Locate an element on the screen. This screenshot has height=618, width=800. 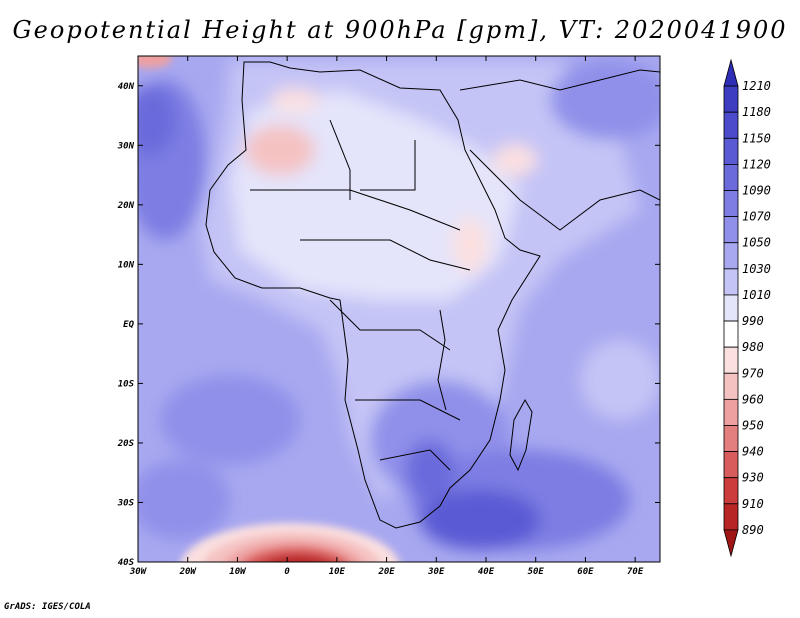
x-axis-labels: 30W 20W 10W 0 10E 20E 30E 40E 50E 60E 70E is located at coordinates (386, 572).